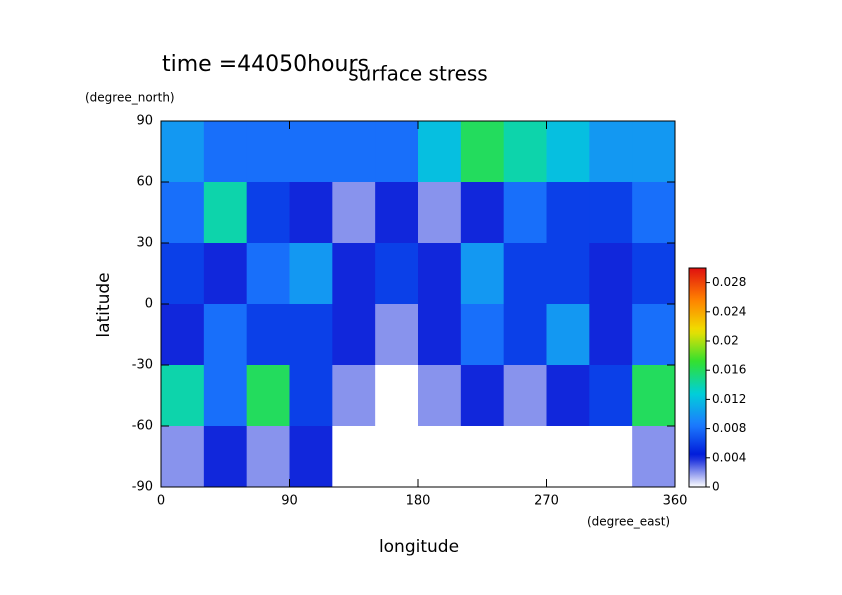  I want to click on colorbar-tick-label: 0.02, so click(725, 341).